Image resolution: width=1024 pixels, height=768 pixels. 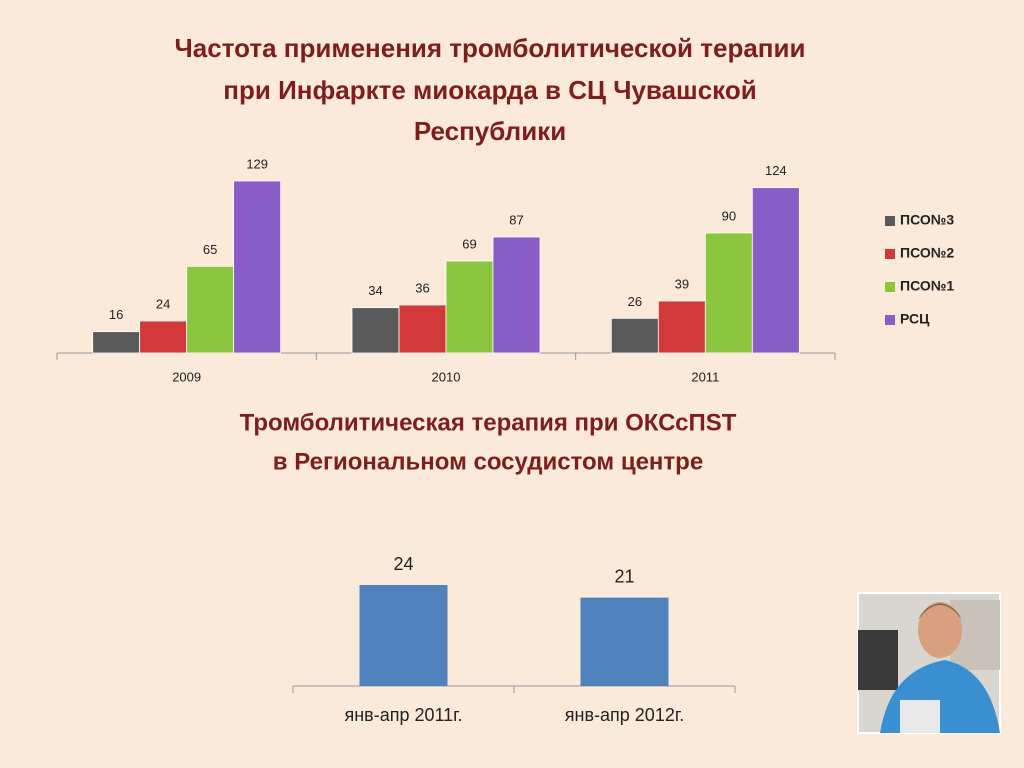 I want to click on data-label: 124, so click(x=776, y=170).